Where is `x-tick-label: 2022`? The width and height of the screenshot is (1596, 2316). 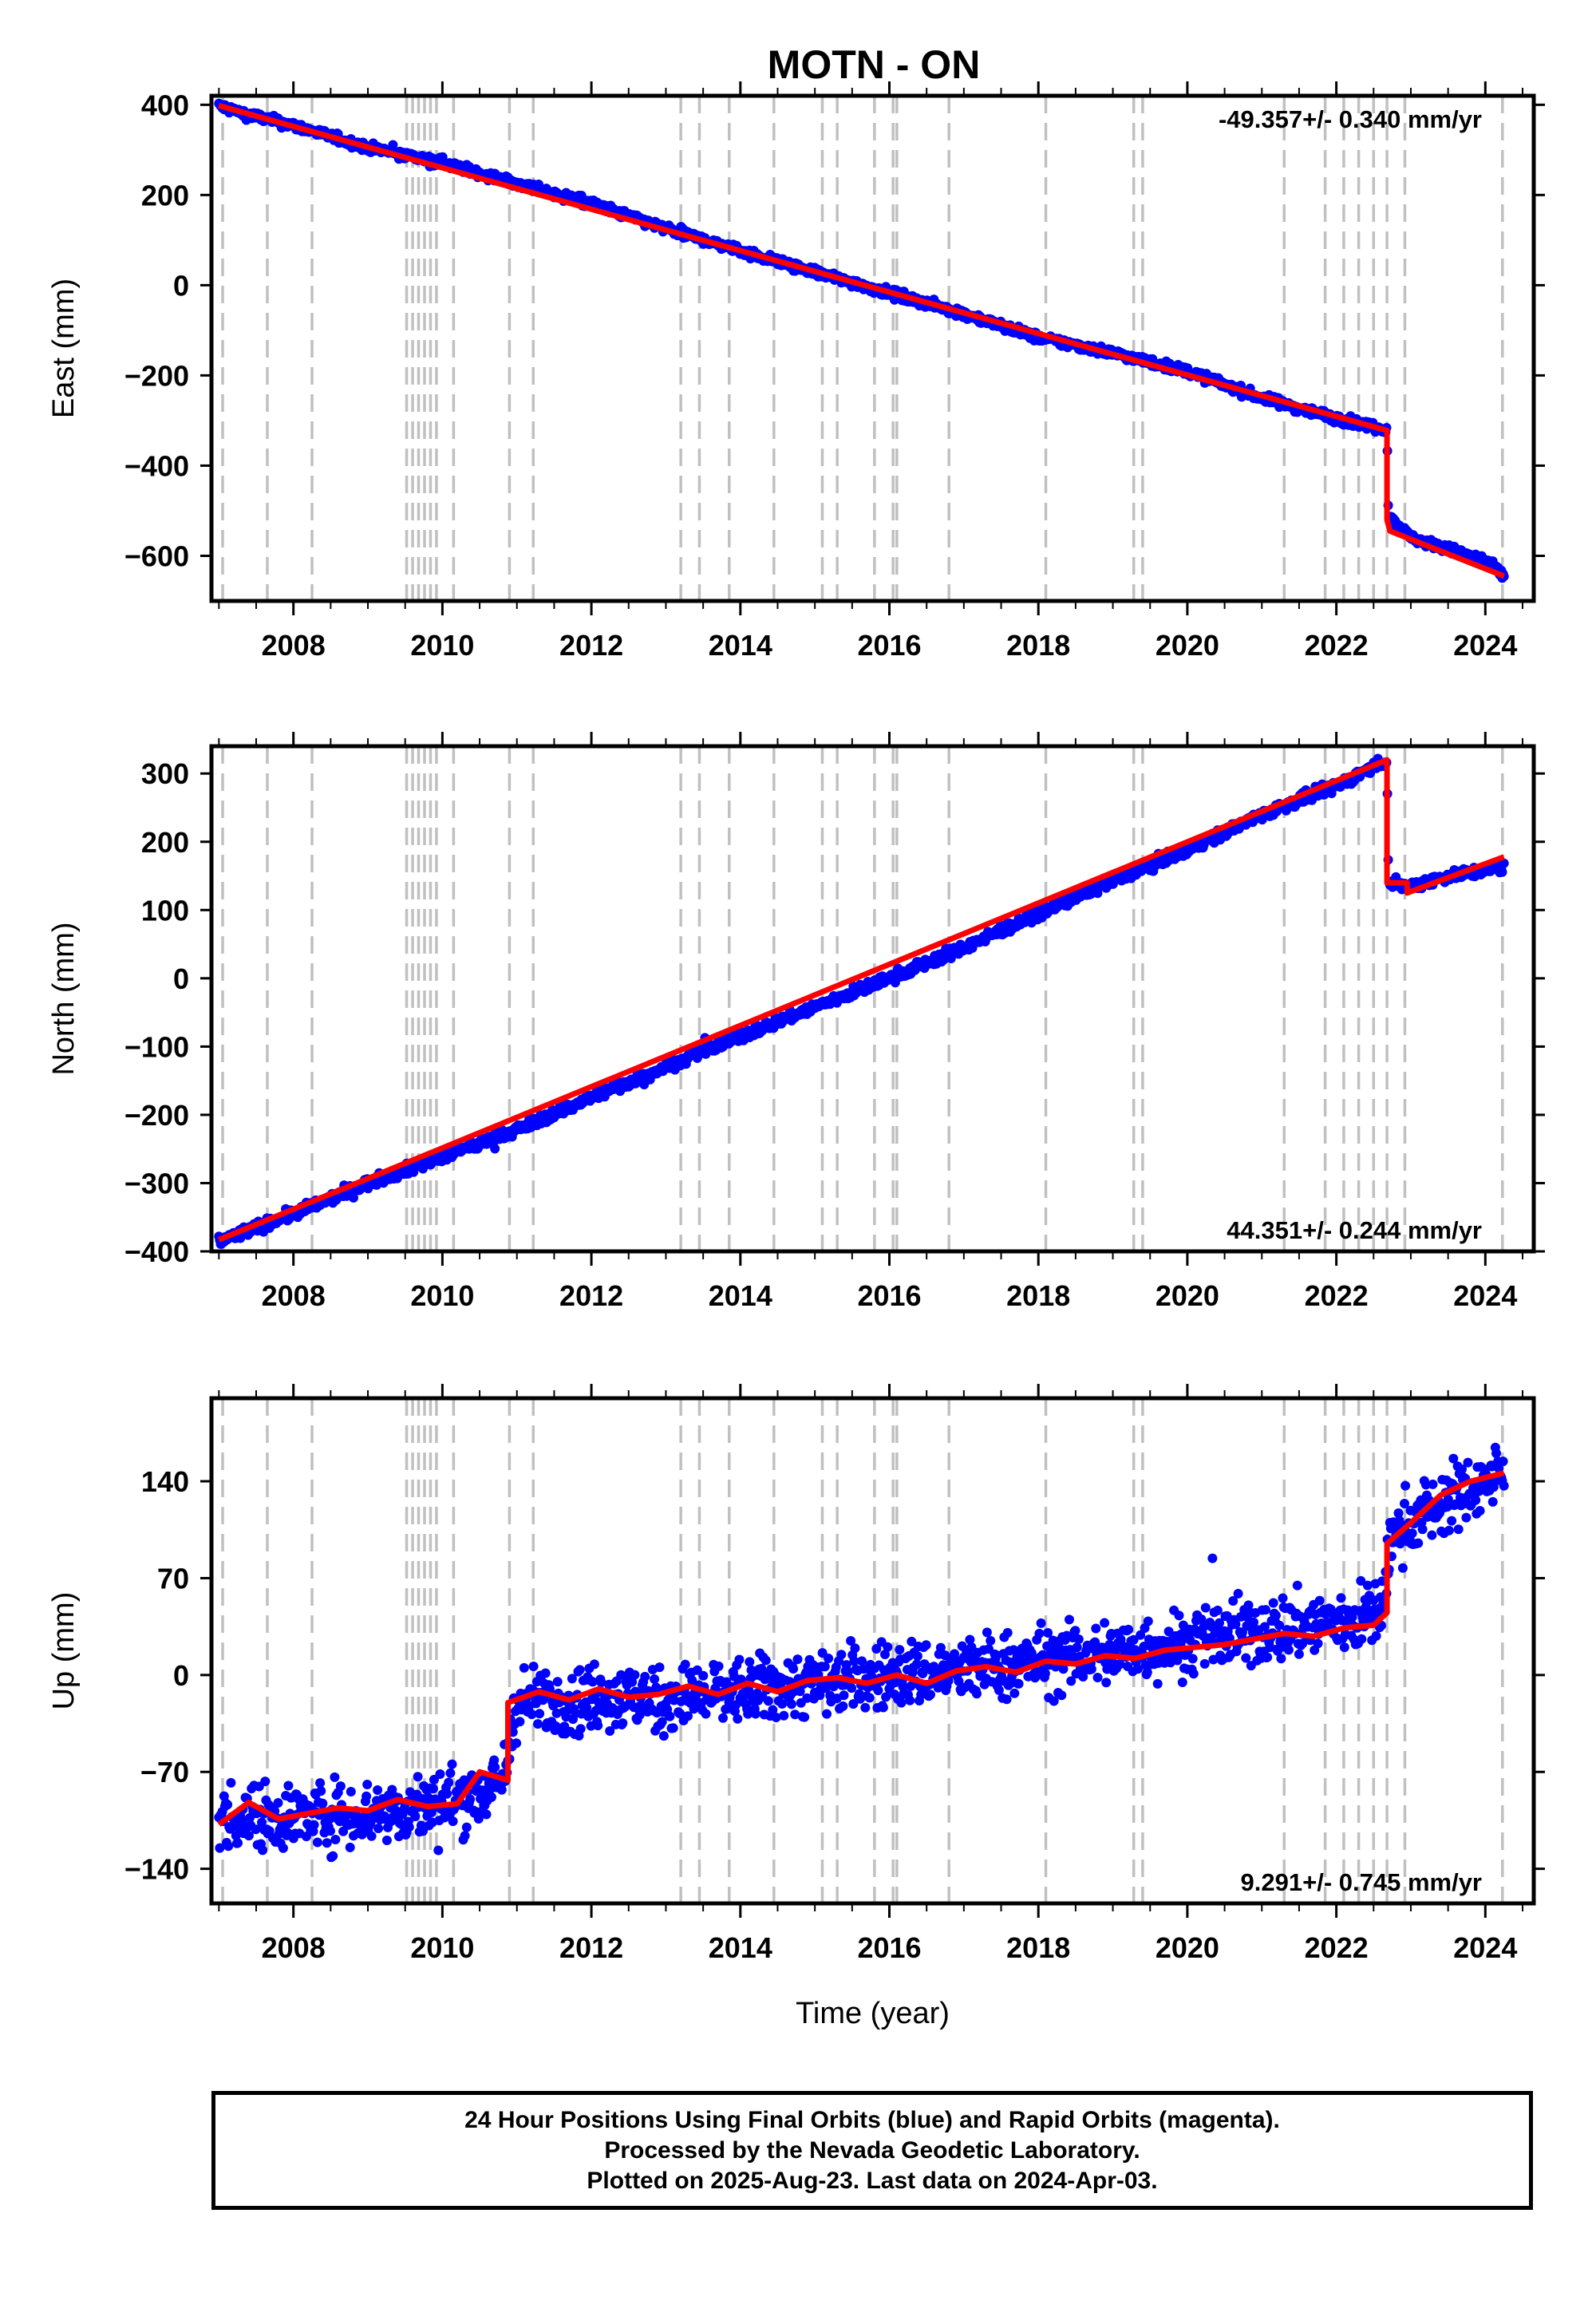 x-tick-label: 2022 is located at coordinates (1337, 645).